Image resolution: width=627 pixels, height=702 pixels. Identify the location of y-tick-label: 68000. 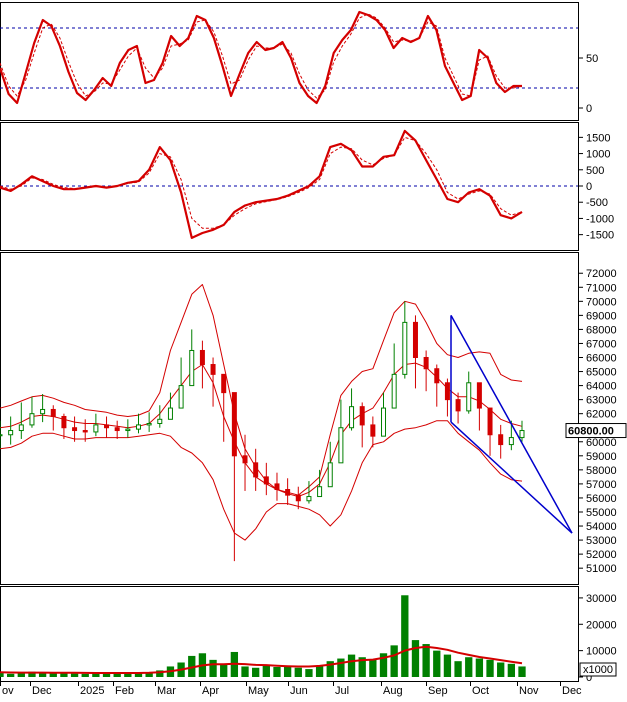
(601, 330).